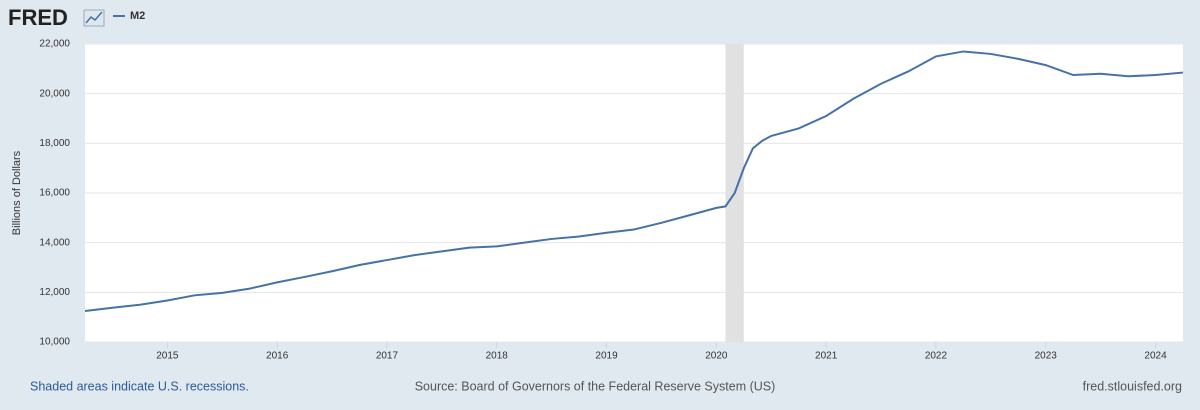 Image resolution: width=1200 pixels, height=410 pixels. I want to click on x-tick-label: 2021, so click(826, 356).